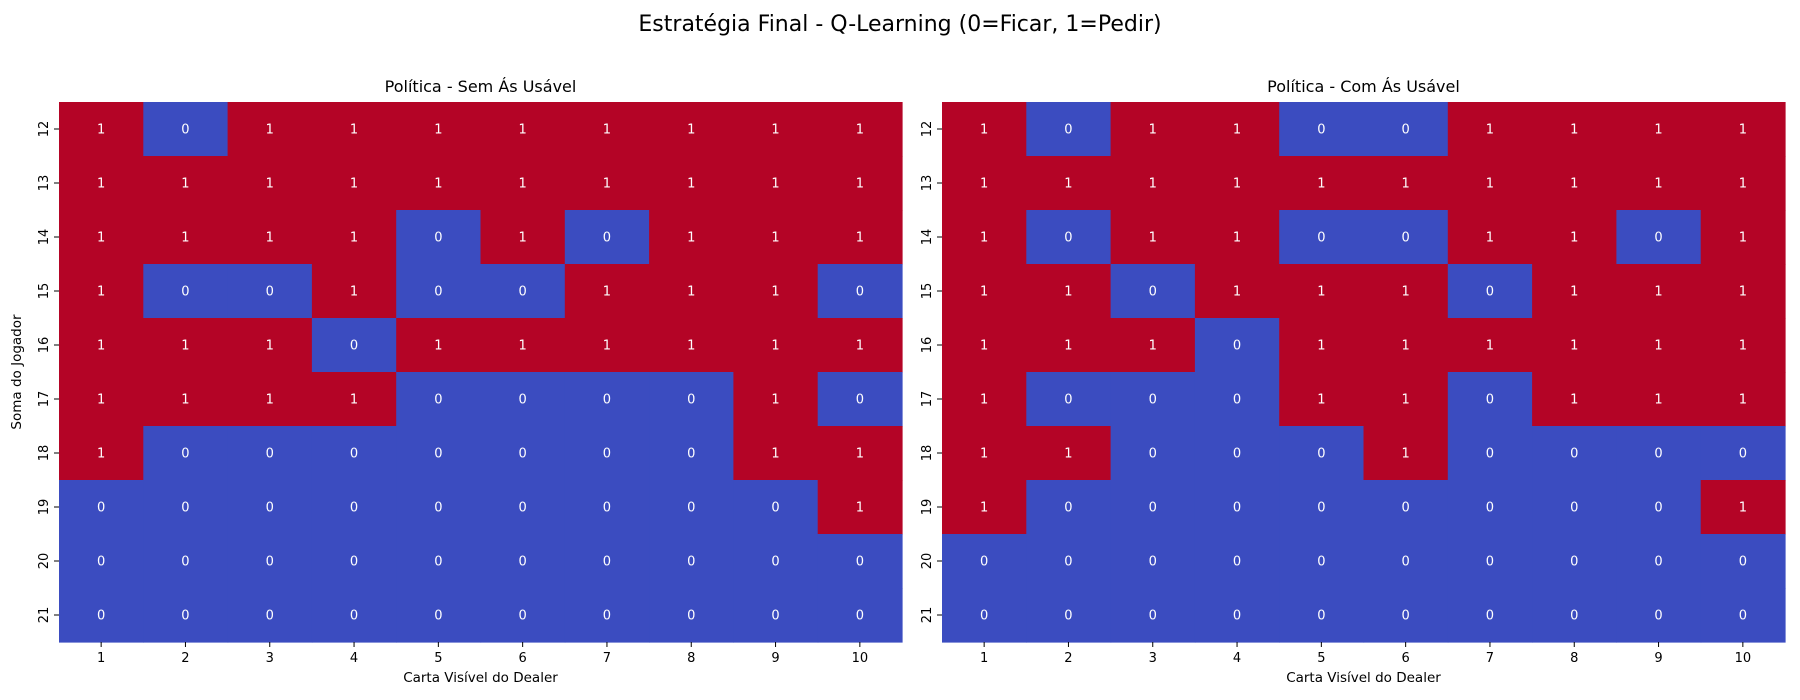  I want to click on y-tick-label: 20, so click(927, 561).